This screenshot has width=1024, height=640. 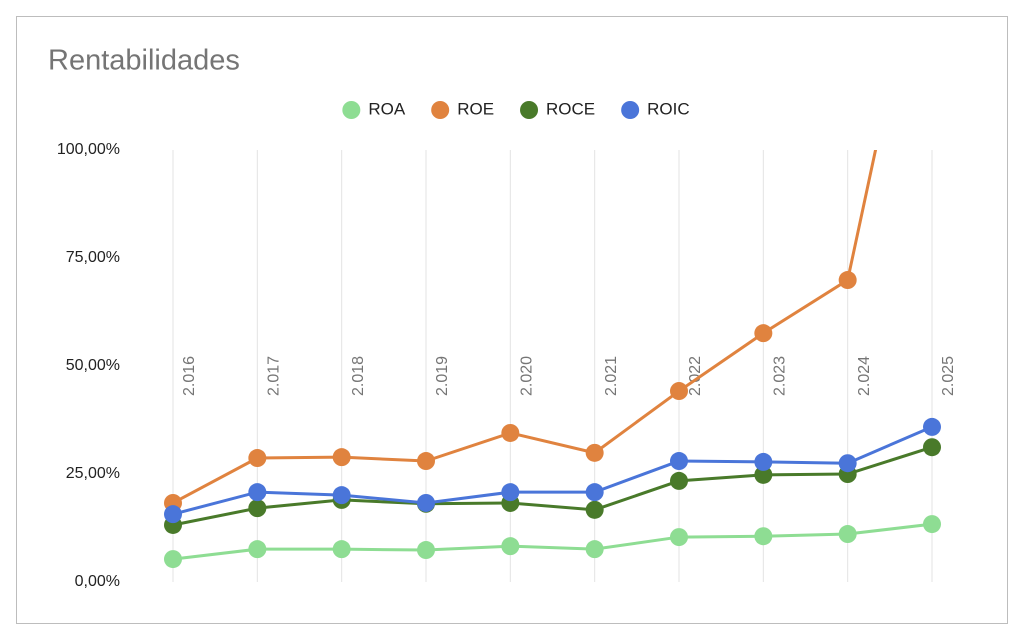 I want to click on legend-item: ROIC, so click(x=655, y=109).